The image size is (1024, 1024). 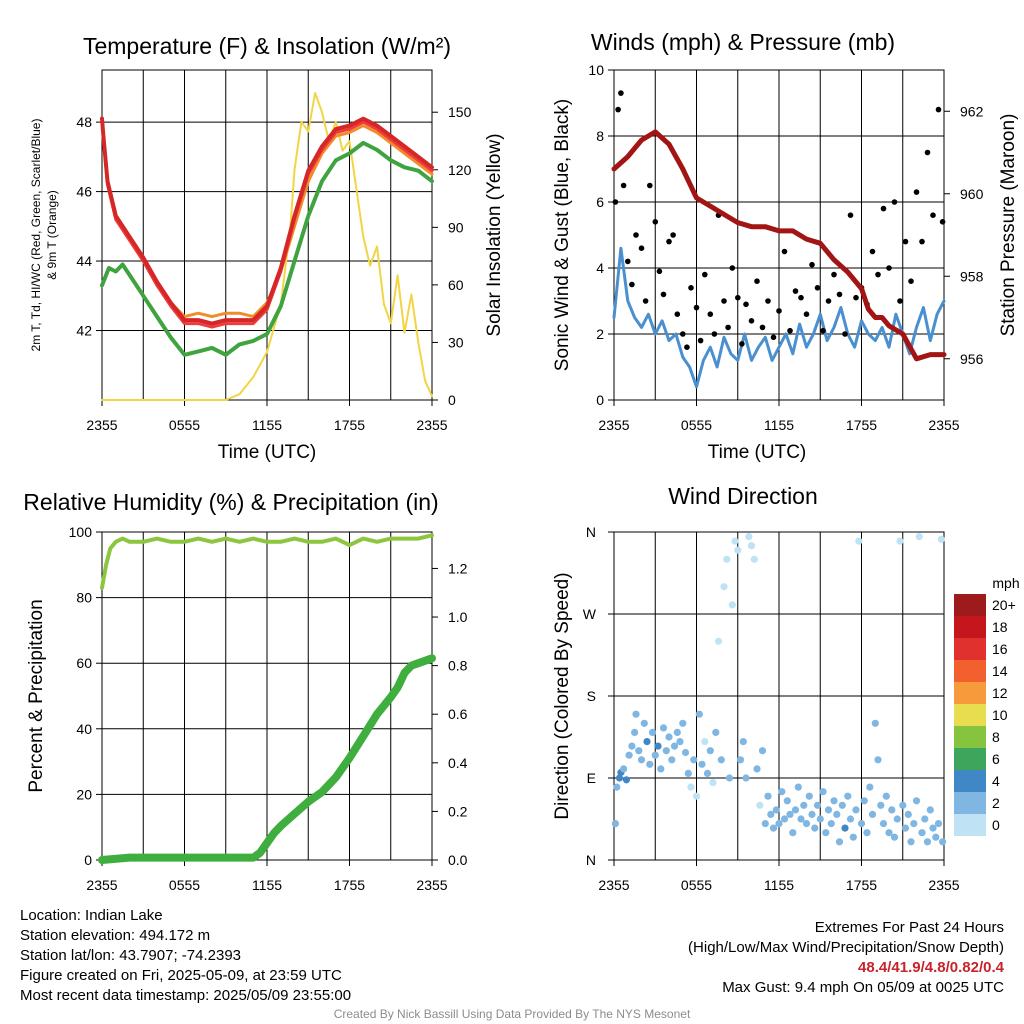 What do you see at coordinates (1000, 627) in the screenshot?
I see `colorbar-label: 18` at bounding box center [1000, 627].